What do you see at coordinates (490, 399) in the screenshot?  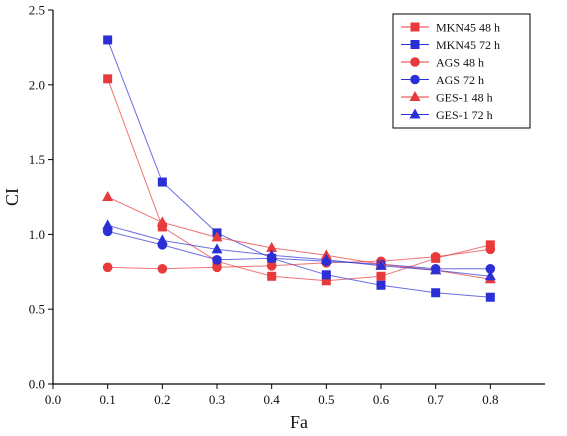 I see `x-tick-label: 0.8` at bounding box center [490, 399].